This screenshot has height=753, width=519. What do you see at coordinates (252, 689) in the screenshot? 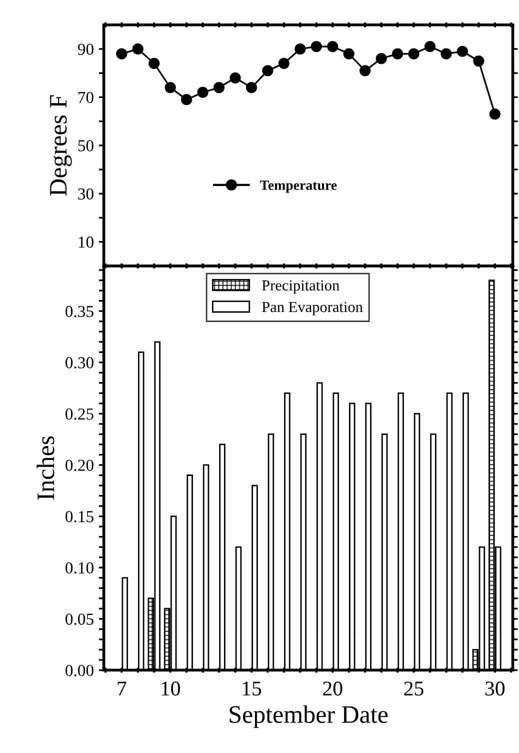
I see `x-tick-label: 15` at bounding box center [252, 689].